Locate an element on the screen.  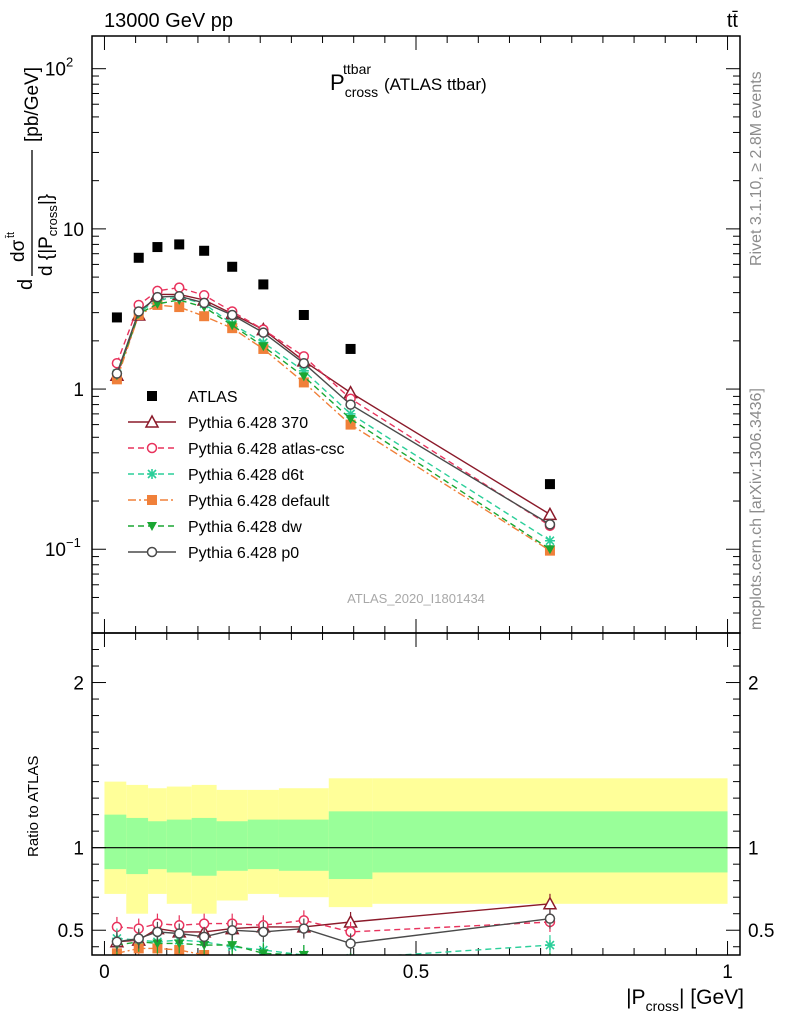
rivet-version-label: Rivet 3.1.10, ≥ 2.8M events is located at coordinates (756, 168).